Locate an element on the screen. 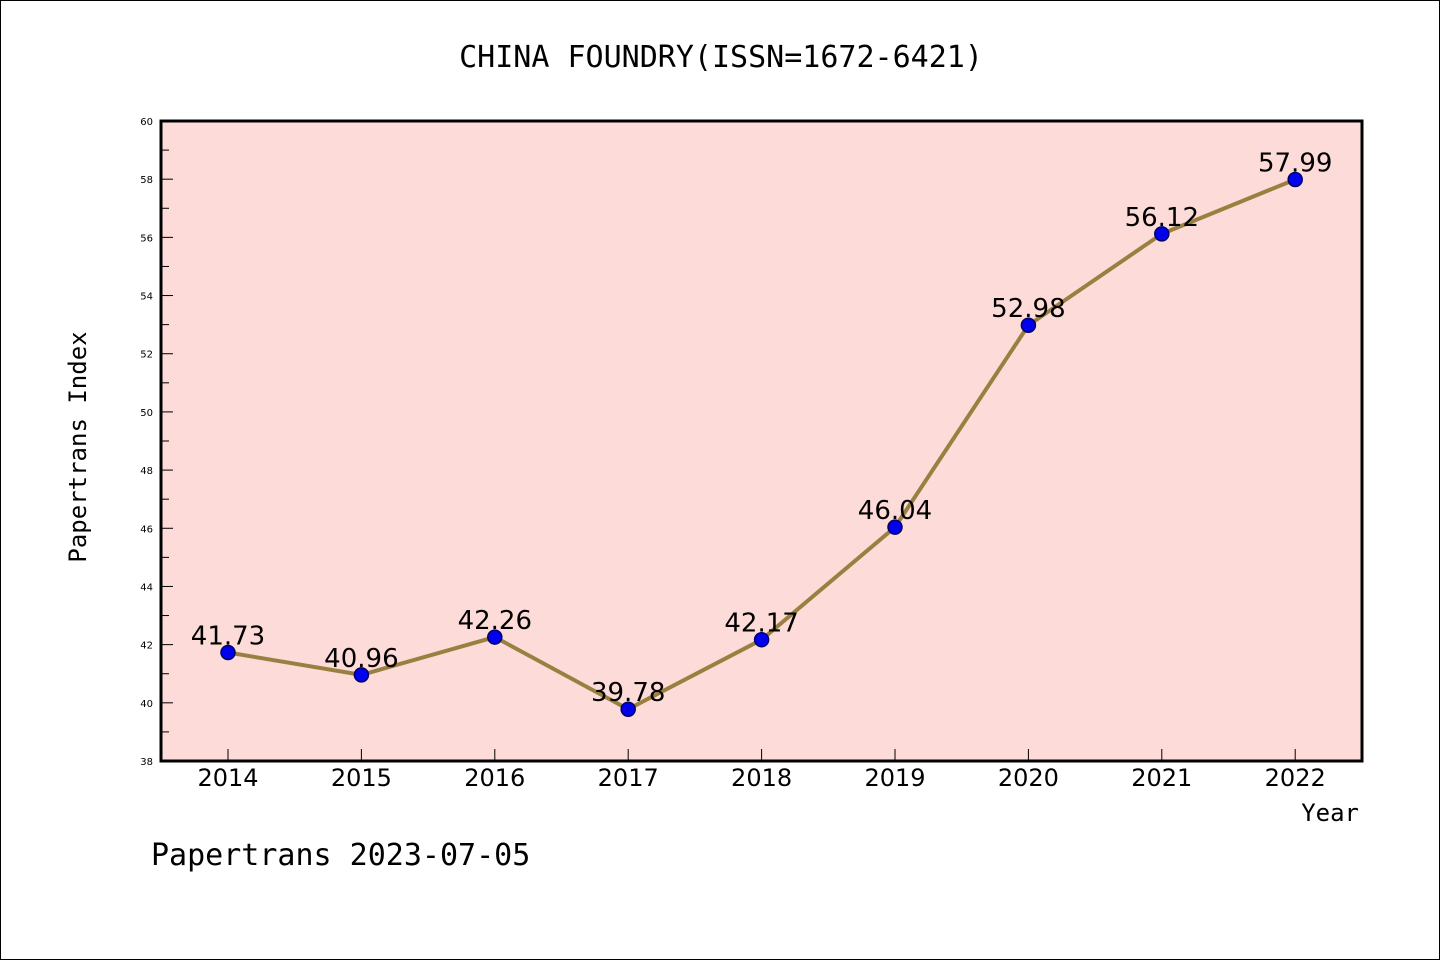 This screenshot has height=961, width=1440. x-tick-label: 2015 is located at coordinates (361, 778).